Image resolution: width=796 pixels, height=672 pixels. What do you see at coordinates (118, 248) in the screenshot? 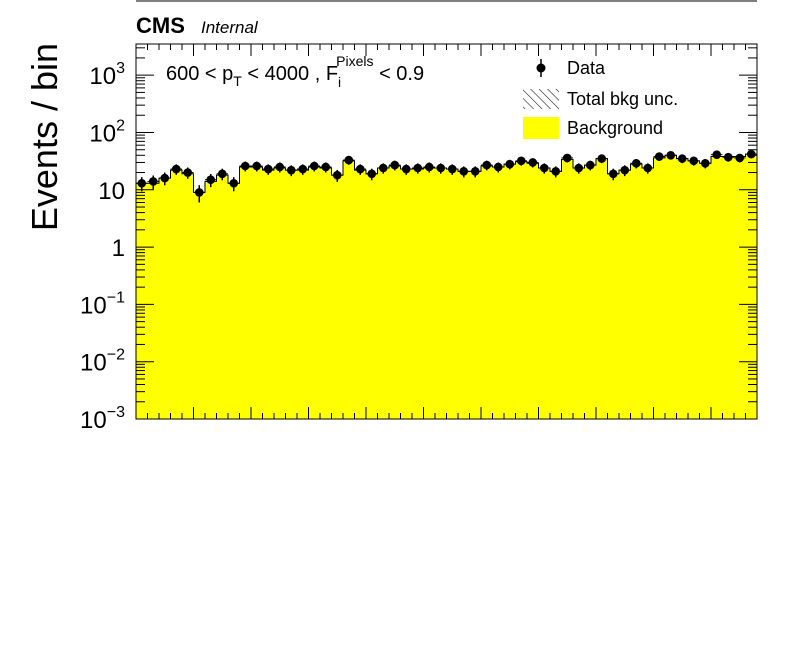
I see `y-tick-label: 1` at bounding box center [118, 248].